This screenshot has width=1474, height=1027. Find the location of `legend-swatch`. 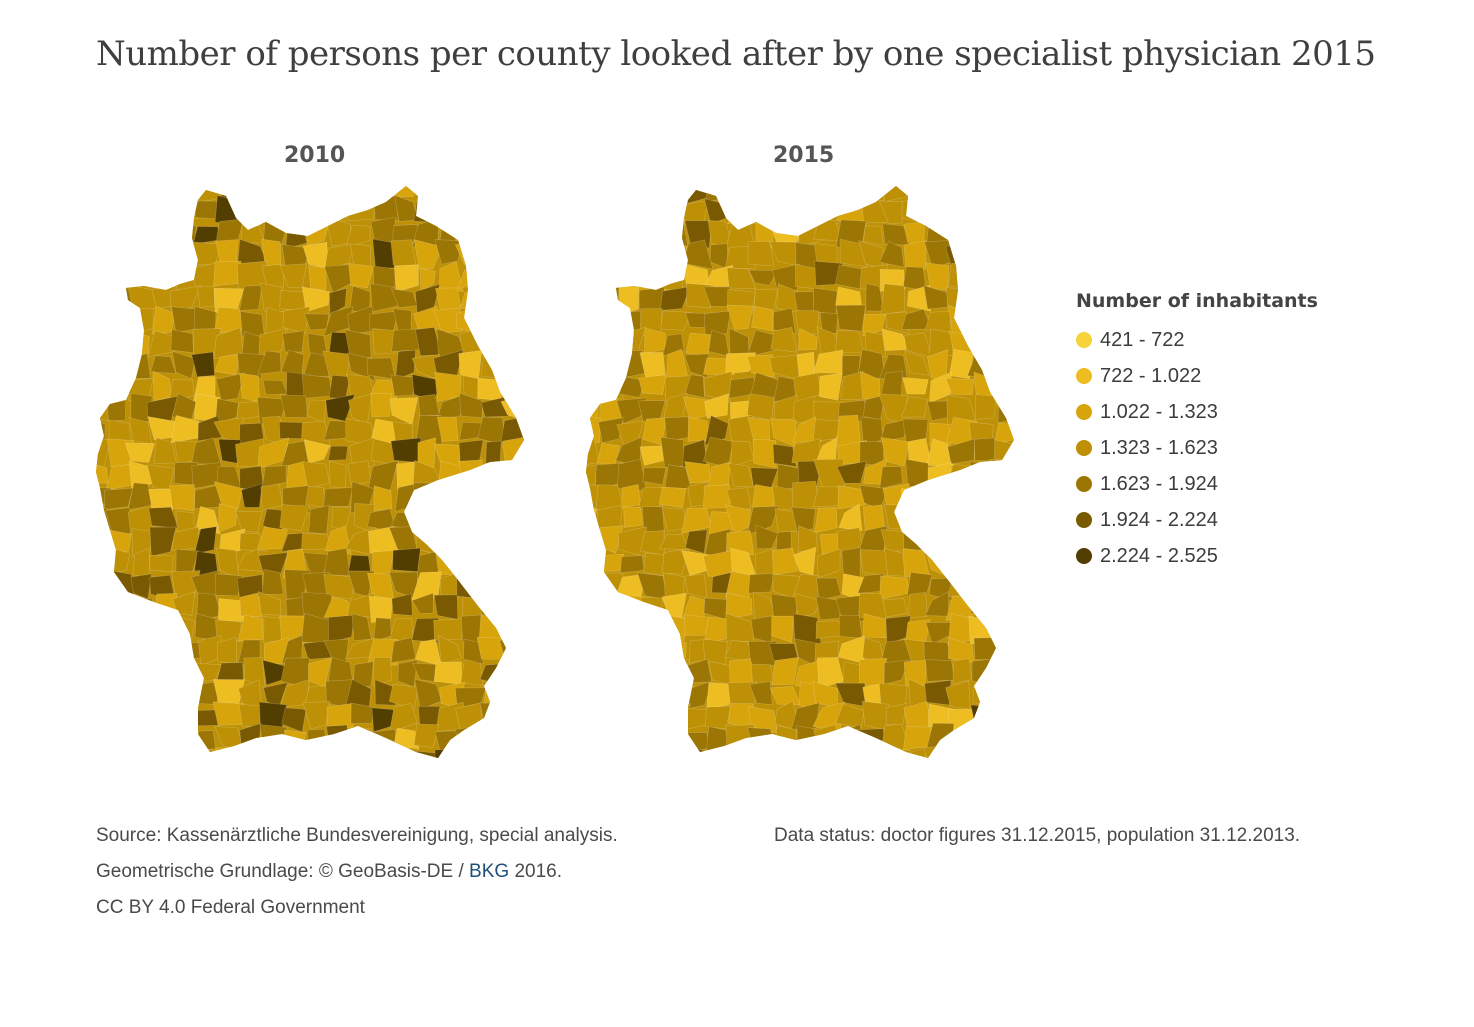

legend-swatch is located at coordinates (1084, 340).